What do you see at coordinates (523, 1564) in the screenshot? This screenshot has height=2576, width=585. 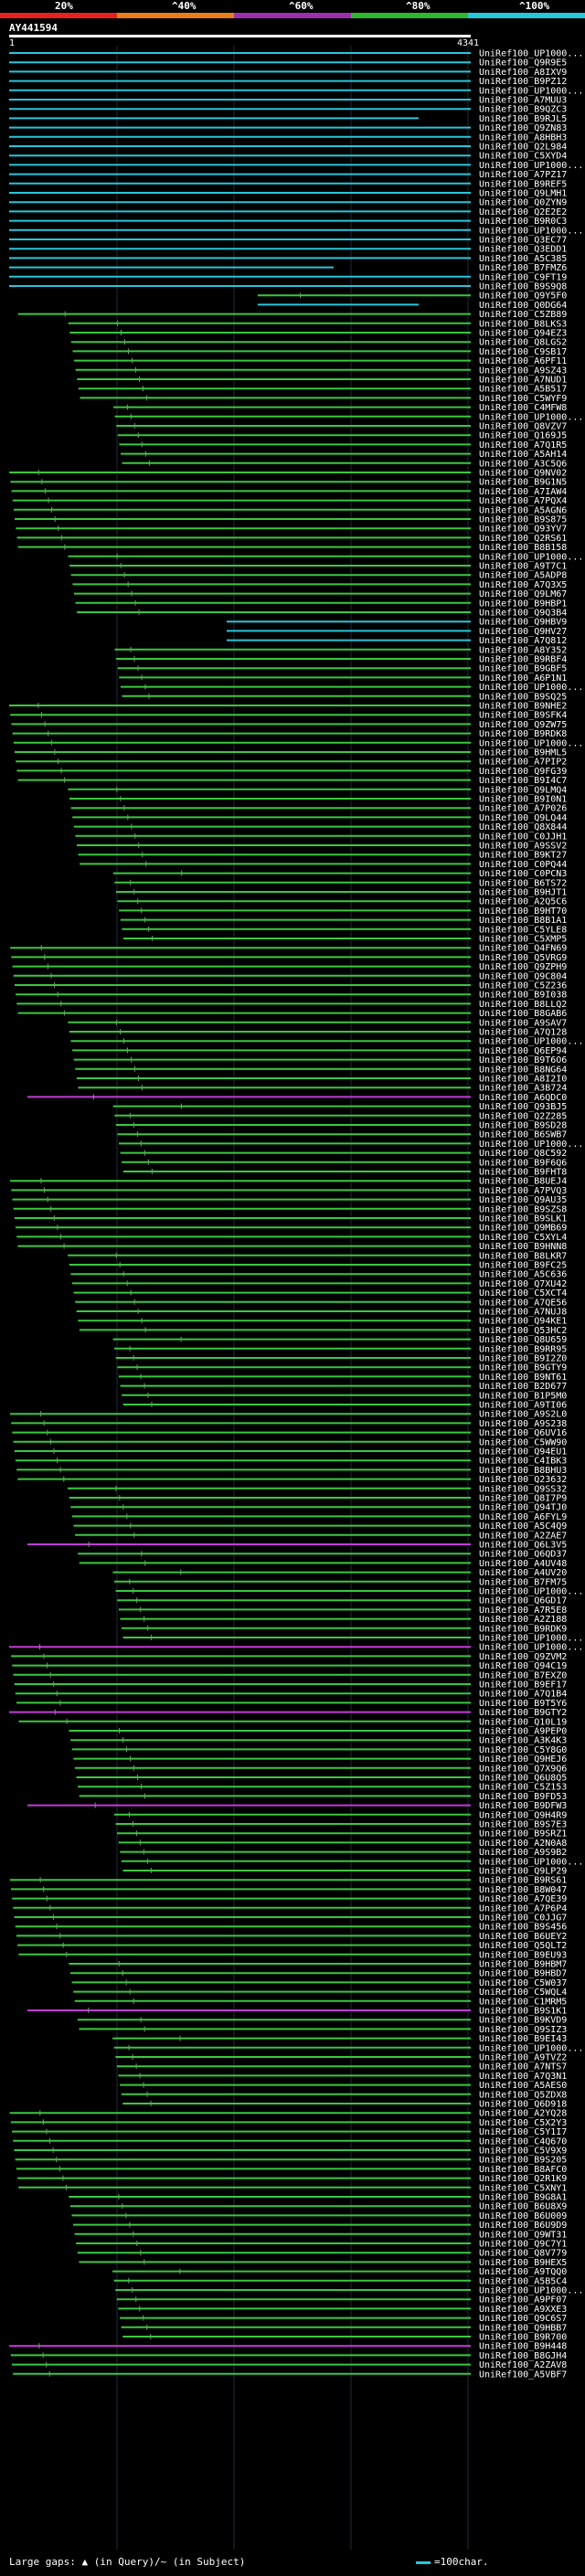 I see `hit-label: UniRef100_A4UV48` at bounding box center [523, 1564].